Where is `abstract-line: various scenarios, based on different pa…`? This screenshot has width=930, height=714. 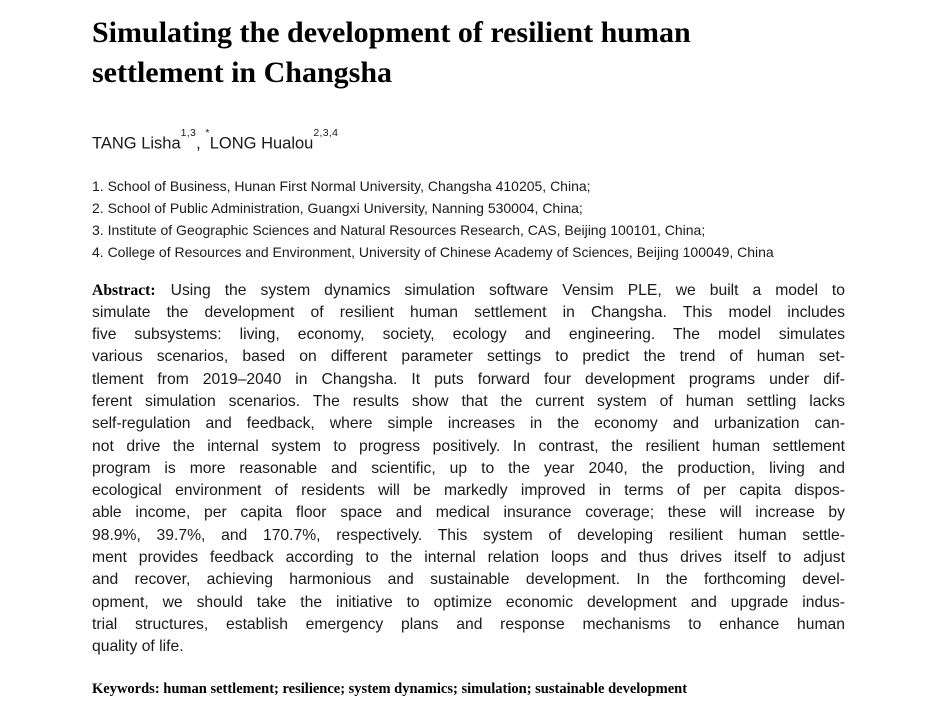 abstract-line: various scenarios, based on different pa… is located at coordinates (468, 357).